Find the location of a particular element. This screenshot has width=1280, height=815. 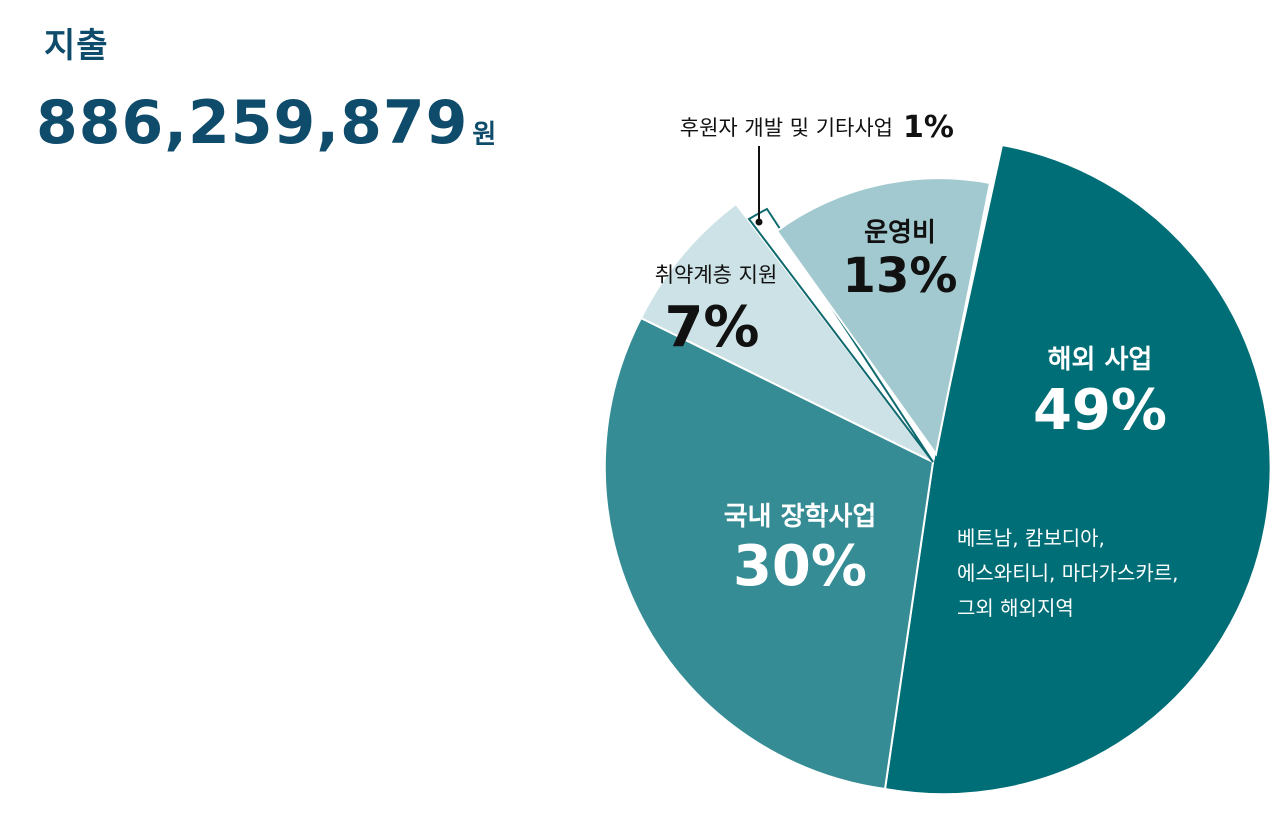

label-donor-development: 후원자 개발 및 기타사업 1% is located at coordinates (817, 127).